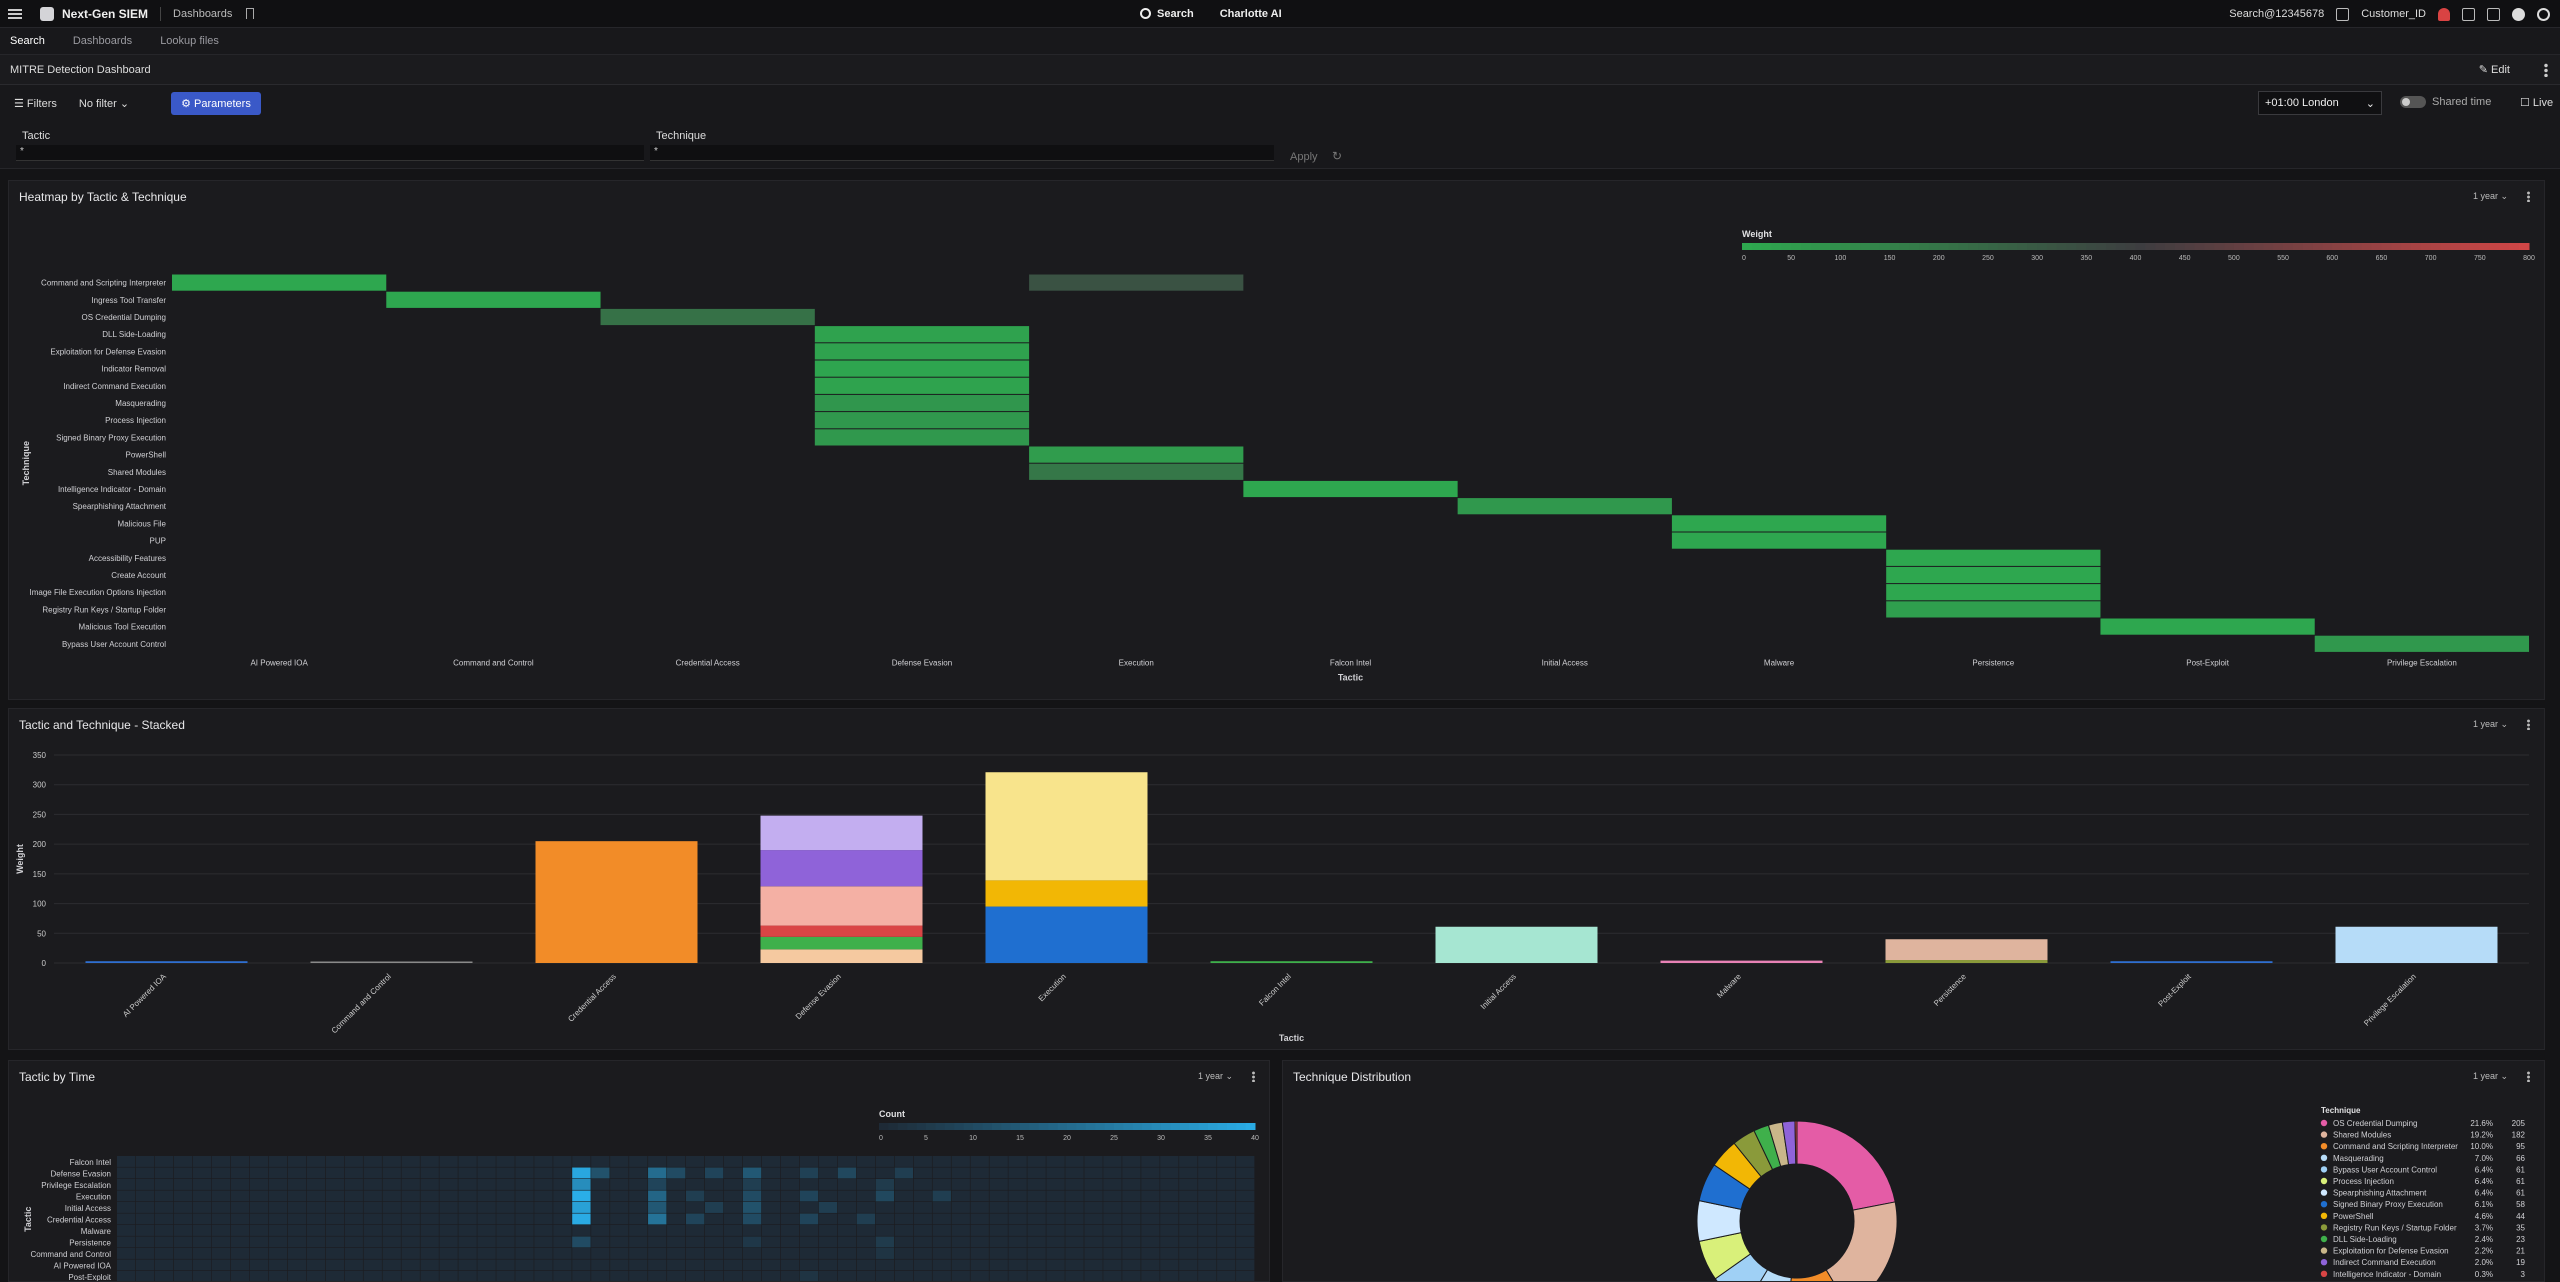  I want to click on customer-selector: Customer_ID, so click(2393, 14).